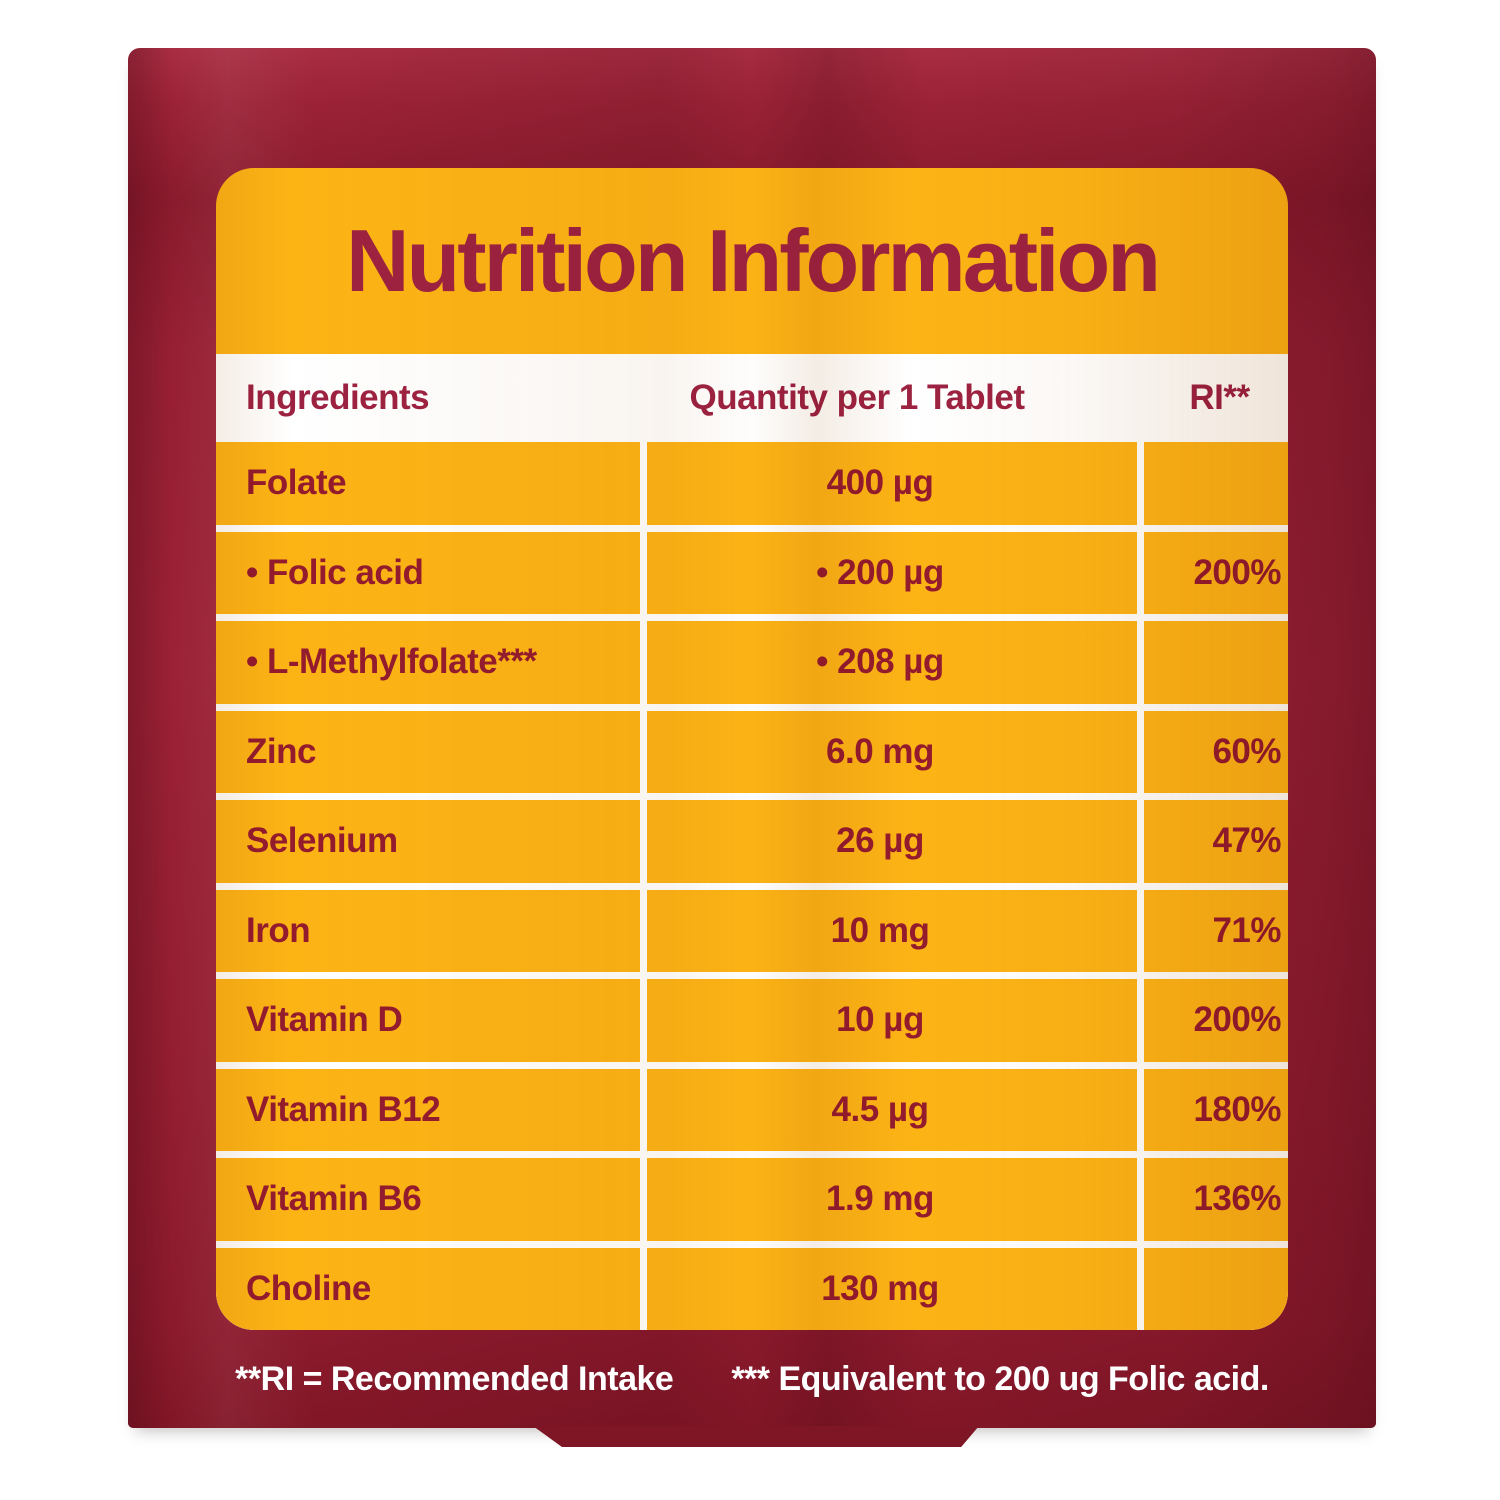 This screenshot has width=1500, height=1500. Describe the element at coordinates (1216, 930) in the screenshot. I see `table-cell-ri: 71%` at that location.